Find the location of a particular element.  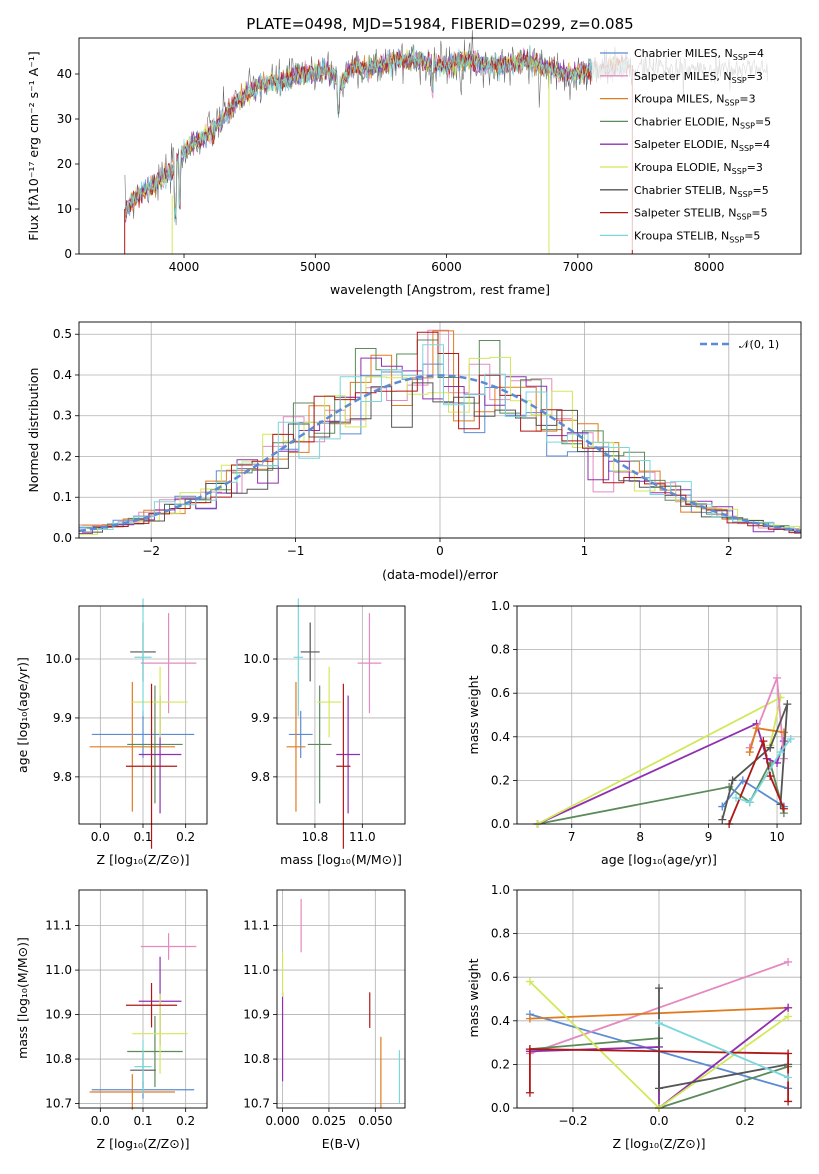

legend-entry: Salpeter MILES, NSSP=3 is located at coordinates (698, 77).